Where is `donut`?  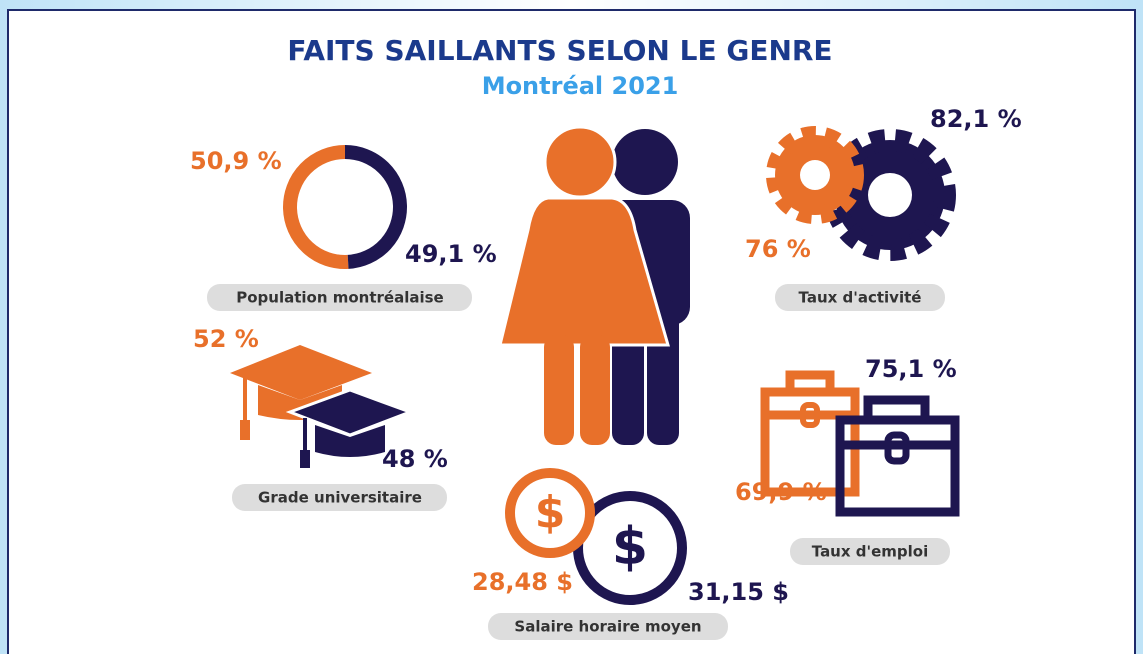 donut is located at coordinates (345, 207).